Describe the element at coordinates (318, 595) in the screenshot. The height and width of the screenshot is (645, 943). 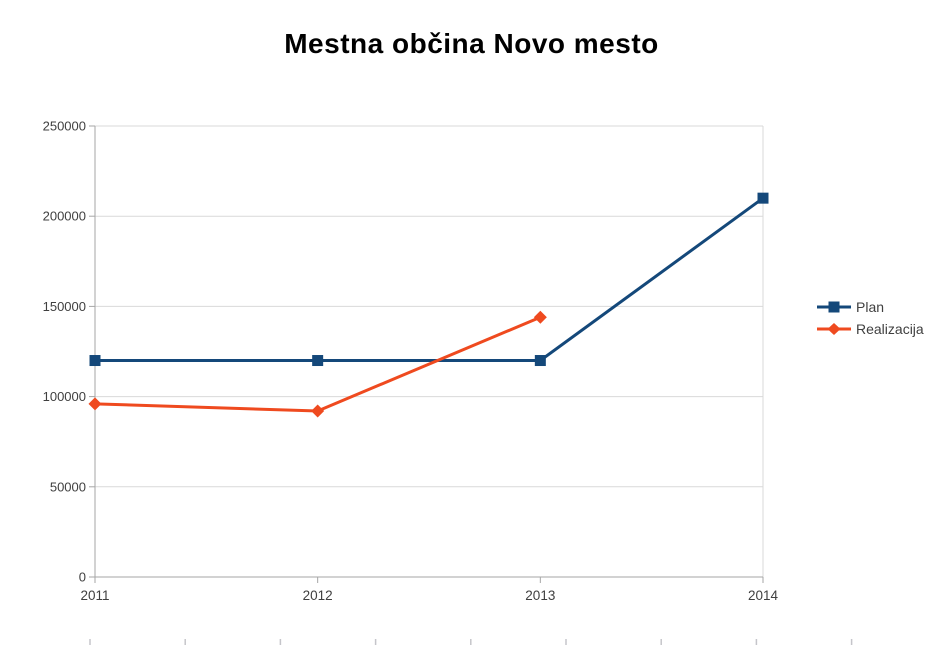
I see `x-tick-label: 2012` at that location.